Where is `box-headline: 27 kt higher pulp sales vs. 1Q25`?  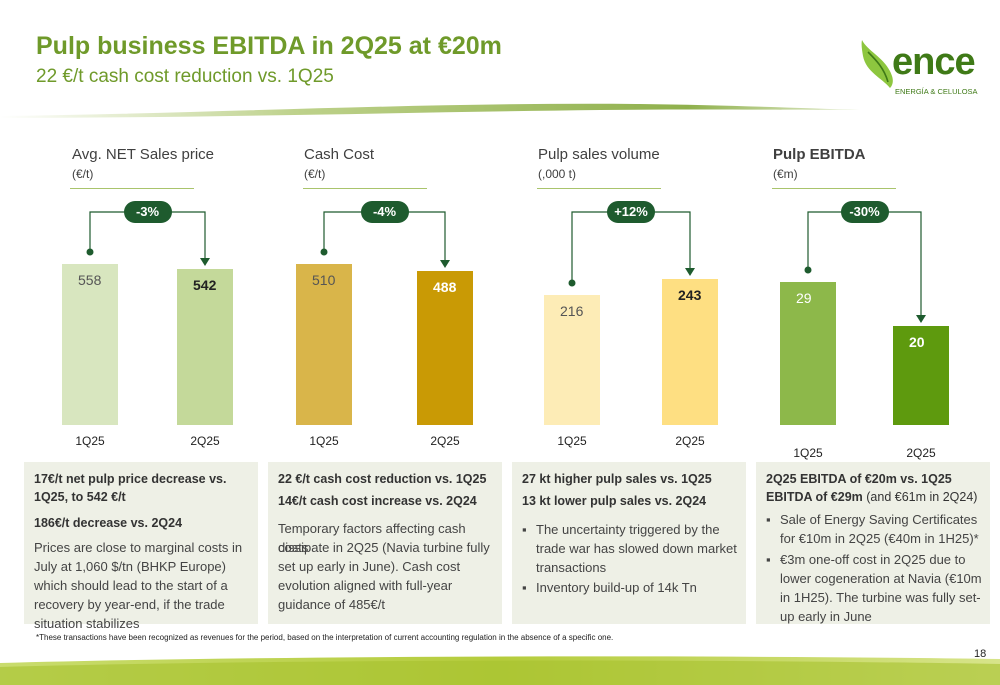 box-headline: 27 kt higher pulp sales vs. 1Q25 is located at coordinates (617, 479).